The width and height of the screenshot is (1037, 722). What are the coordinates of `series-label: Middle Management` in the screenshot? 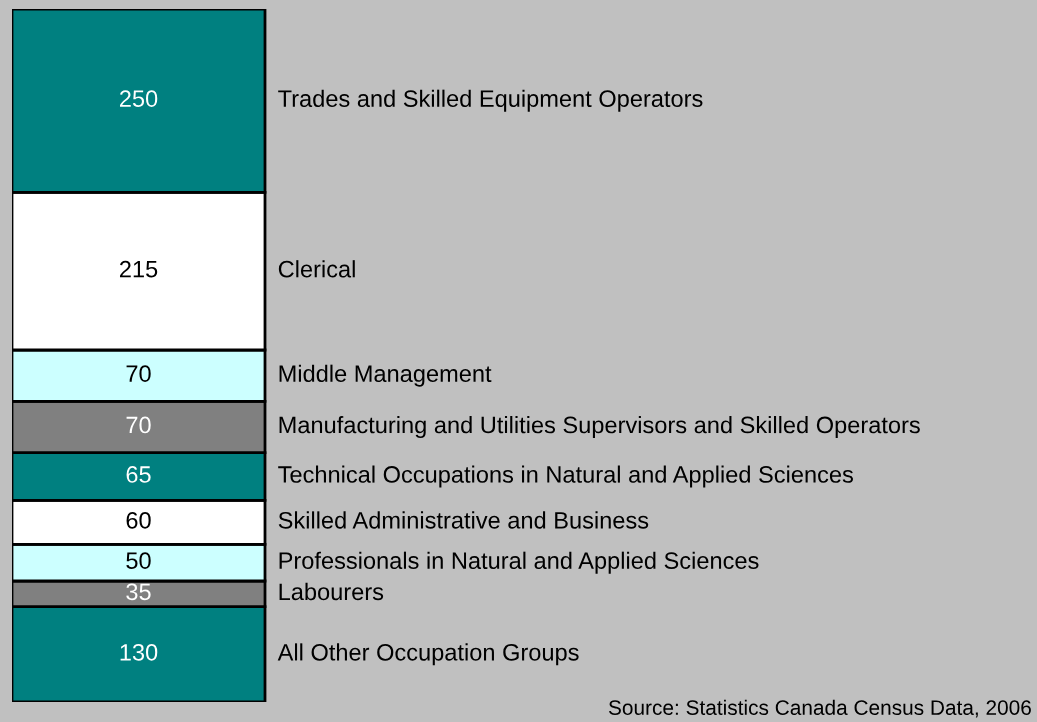 It's located at (385, 375).